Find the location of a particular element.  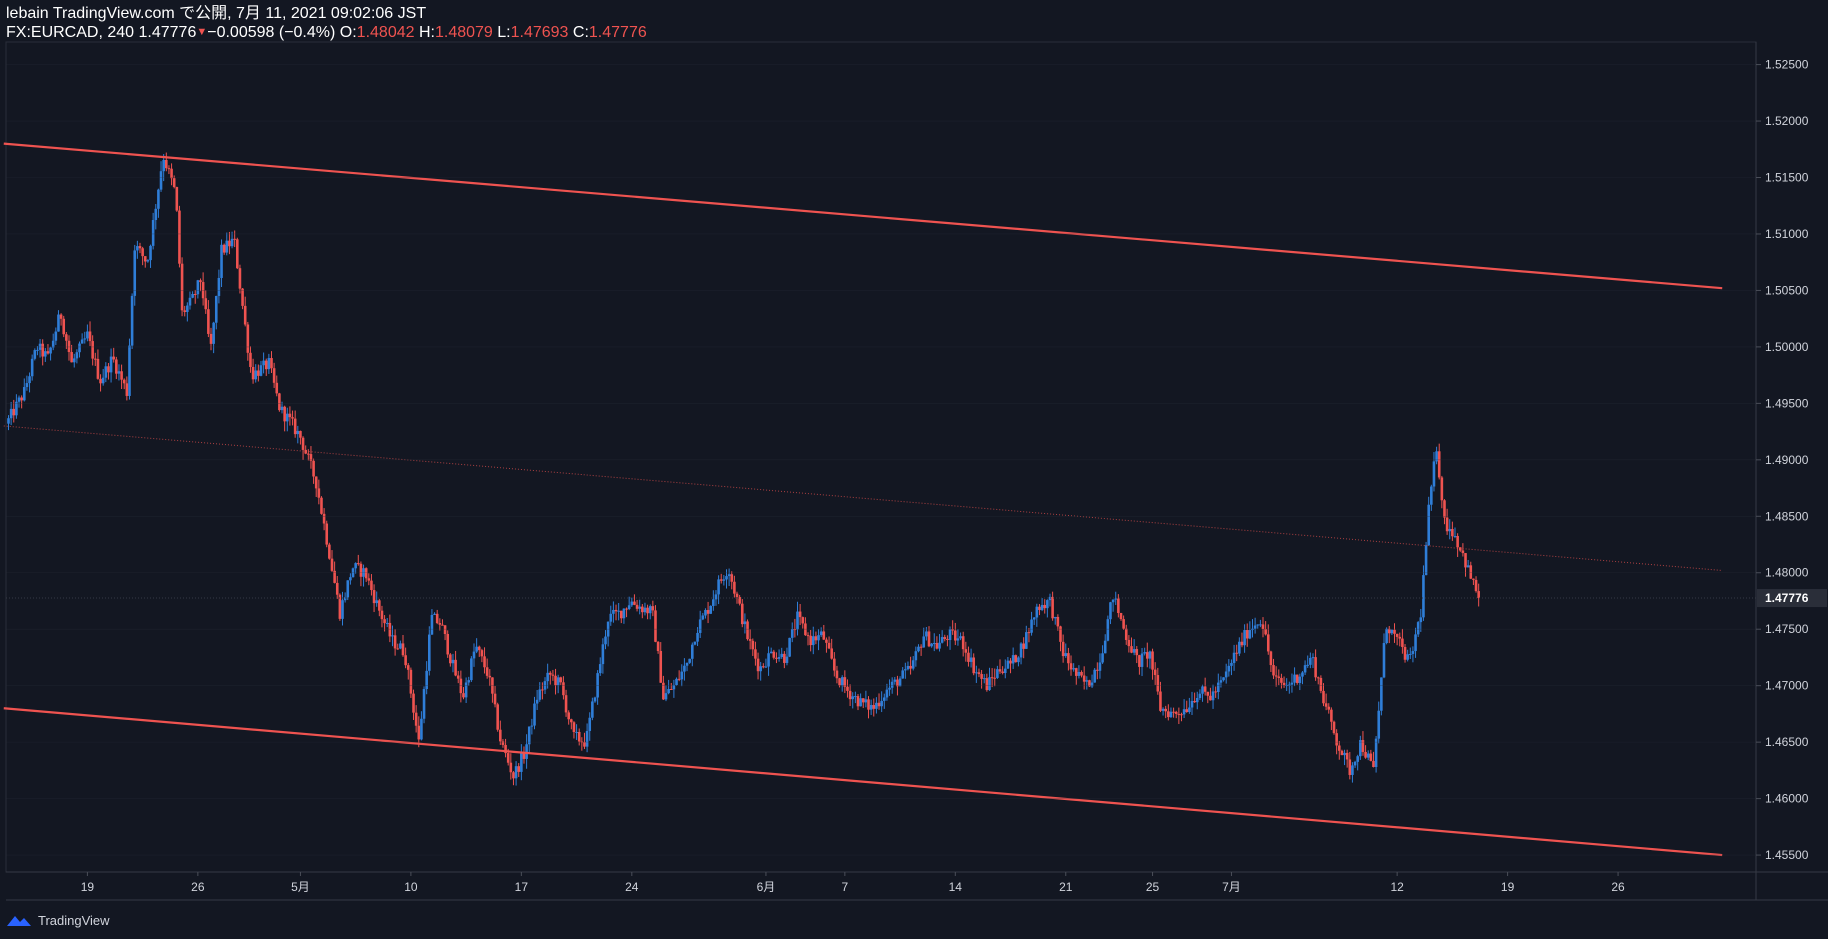

price-tick-label: 1.50000 is located at coordinates (1787, 347).